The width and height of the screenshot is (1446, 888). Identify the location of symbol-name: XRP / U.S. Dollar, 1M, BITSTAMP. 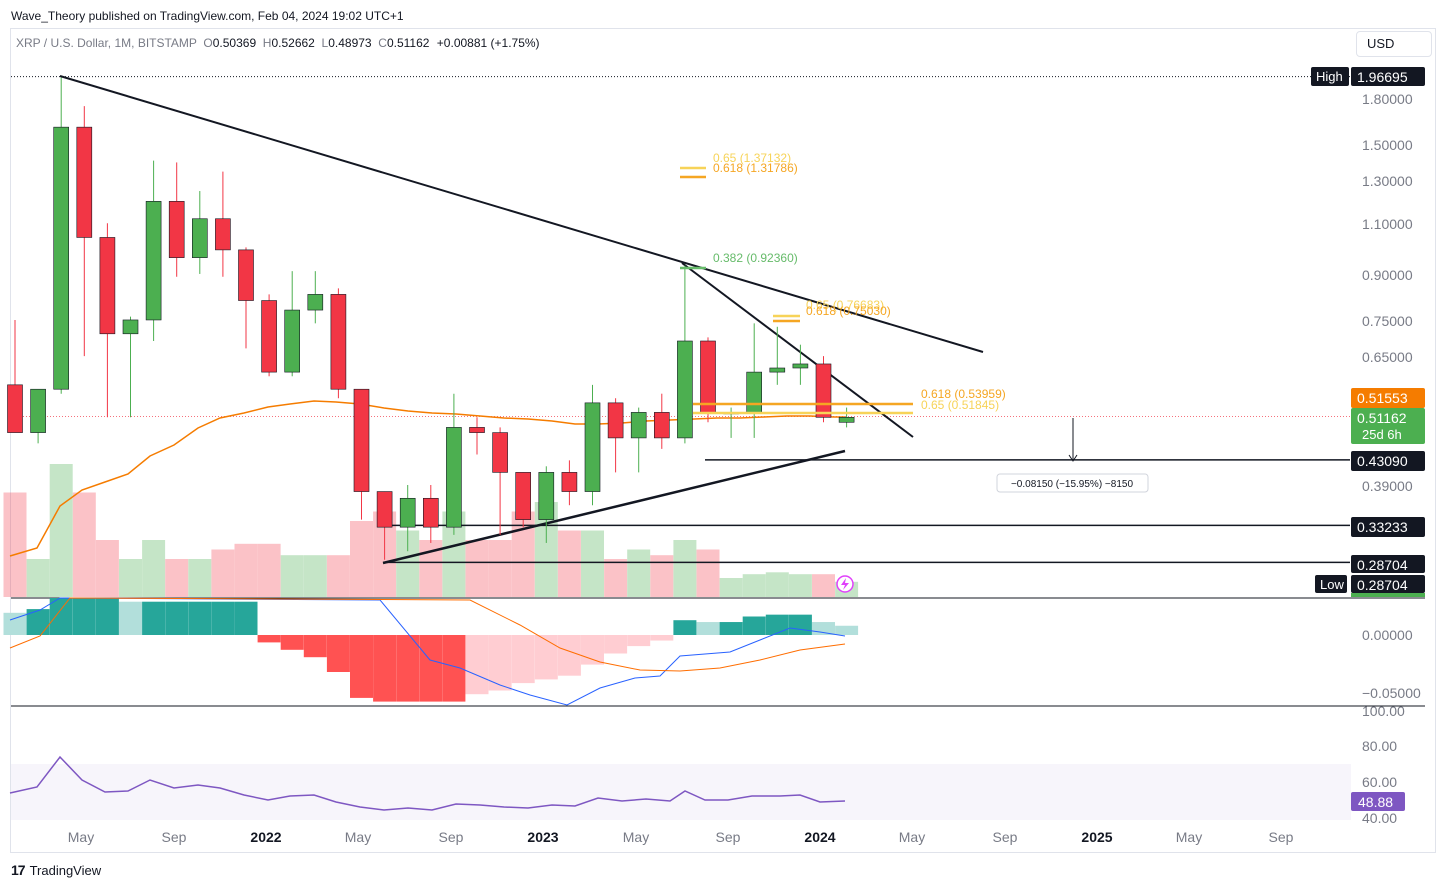
(106, 43).